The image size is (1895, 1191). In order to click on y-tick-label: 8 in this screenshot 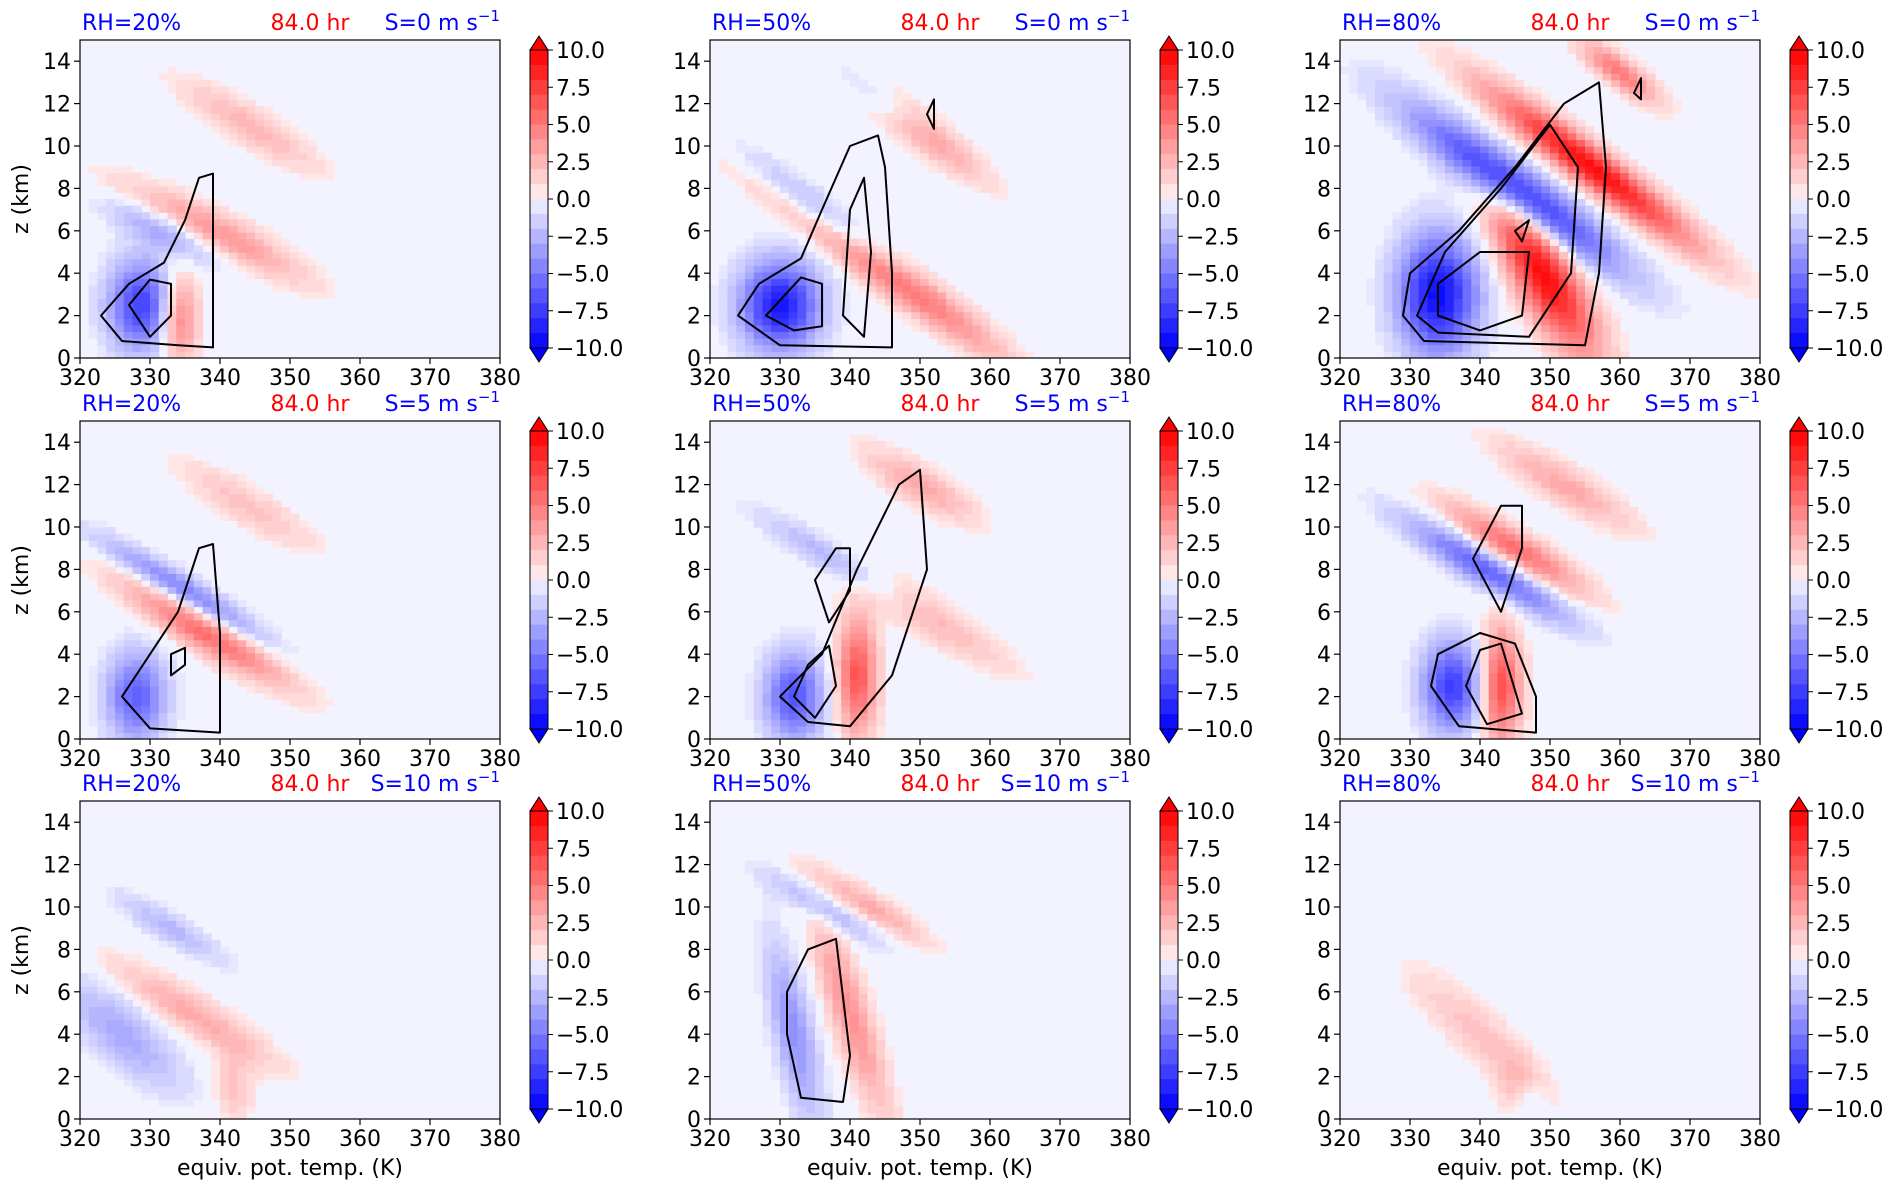, I will do `click(1324, 570)`.